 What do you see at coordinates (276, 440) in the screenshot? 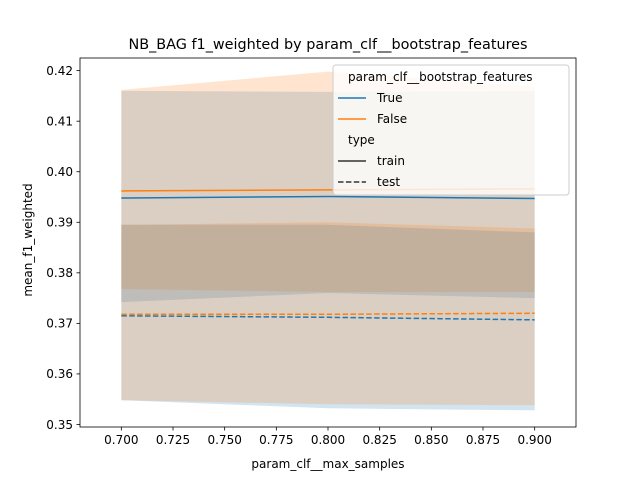
I see `x-tick-label: 0.775` at bounding box center [276, 440].